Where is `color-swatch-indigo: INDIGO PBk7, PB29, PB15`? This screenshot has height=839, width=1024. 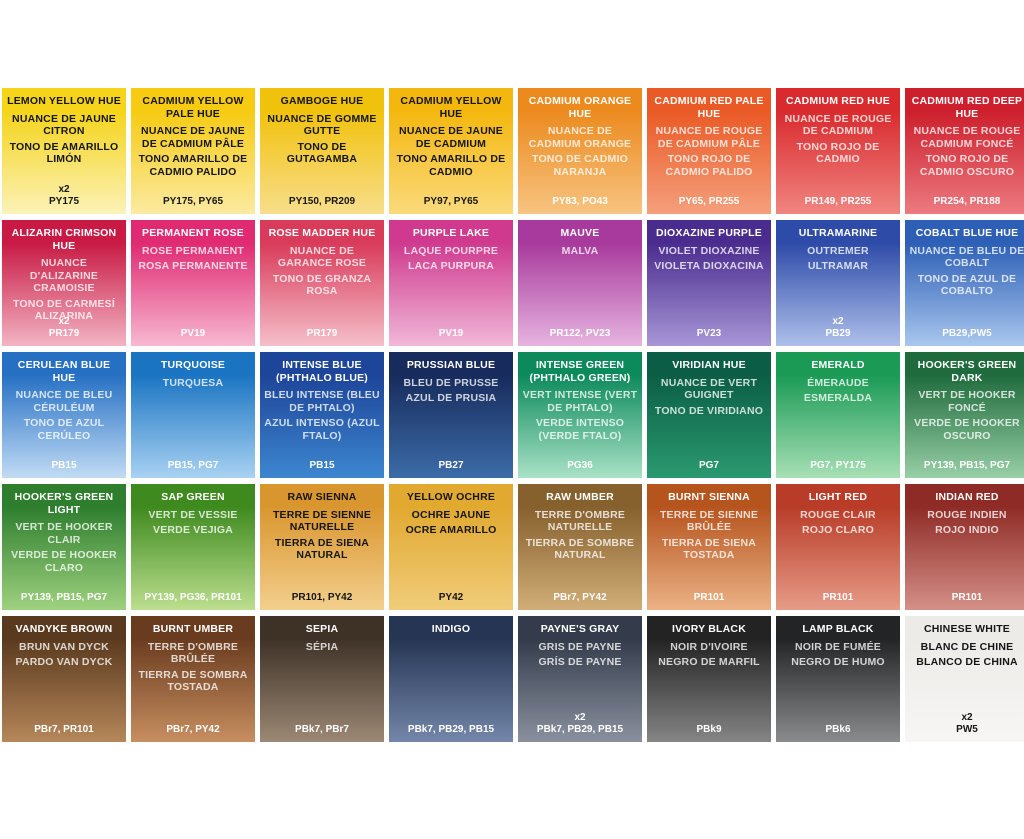
color-swatch-indigo: INDIGO PBk7, PB29, PB15 is located at coordinates (451, 679).